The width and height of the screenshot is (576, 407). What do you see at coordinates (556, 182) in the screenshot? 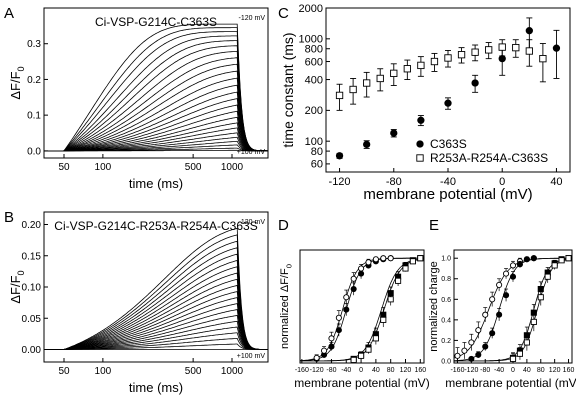
I see `c-x-tick-label: 40` at bounding box center [556, 182].